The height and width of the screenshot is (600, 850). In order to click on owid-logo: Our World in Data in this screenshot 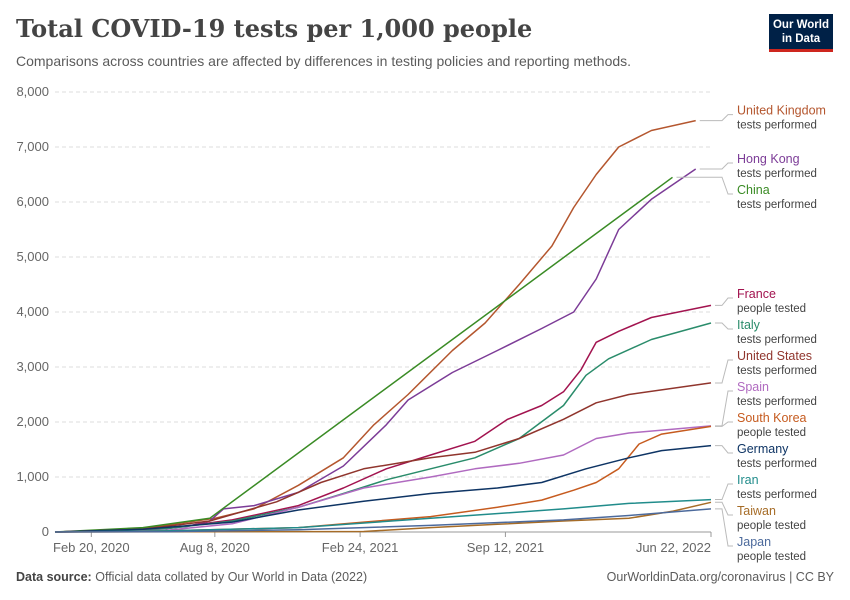, I will do `click(801, 33)`.